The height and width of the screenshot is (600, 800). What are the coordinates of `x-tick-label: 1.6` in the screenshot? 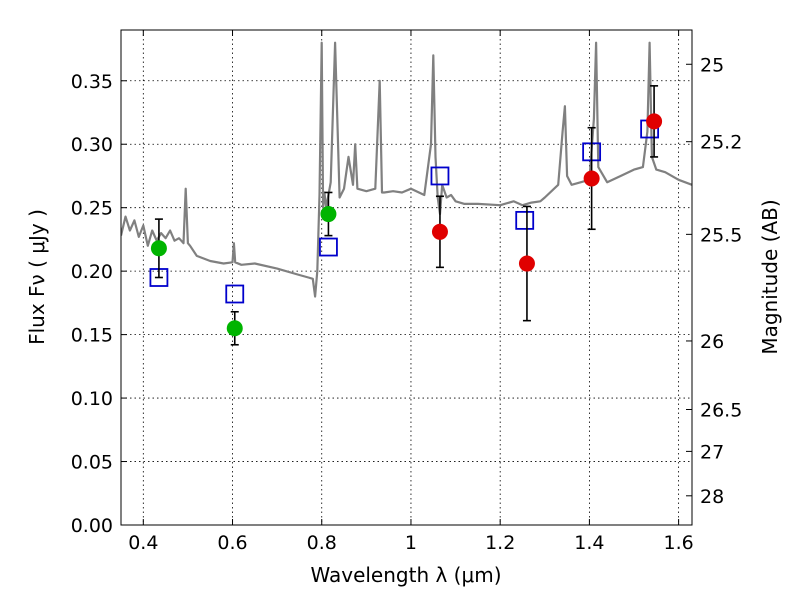 It's located at (679, 543).